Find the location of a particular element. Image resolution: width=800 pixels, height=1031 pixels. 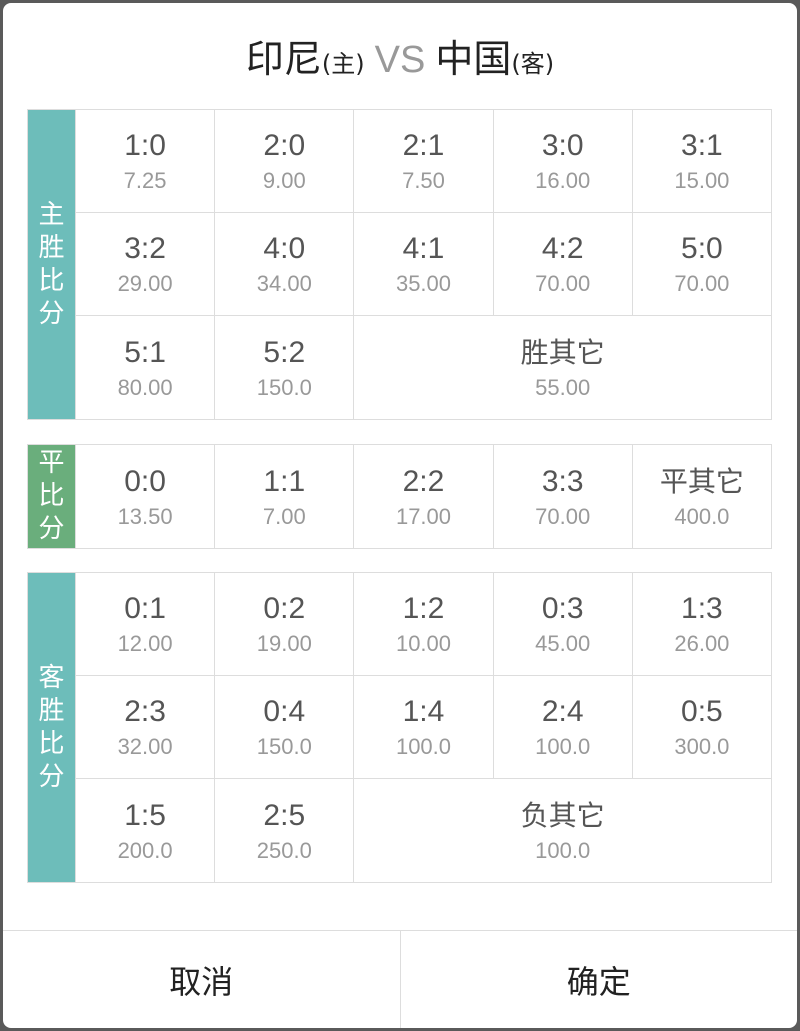

score-label: 1:1 is located at coordinates (284, 481).